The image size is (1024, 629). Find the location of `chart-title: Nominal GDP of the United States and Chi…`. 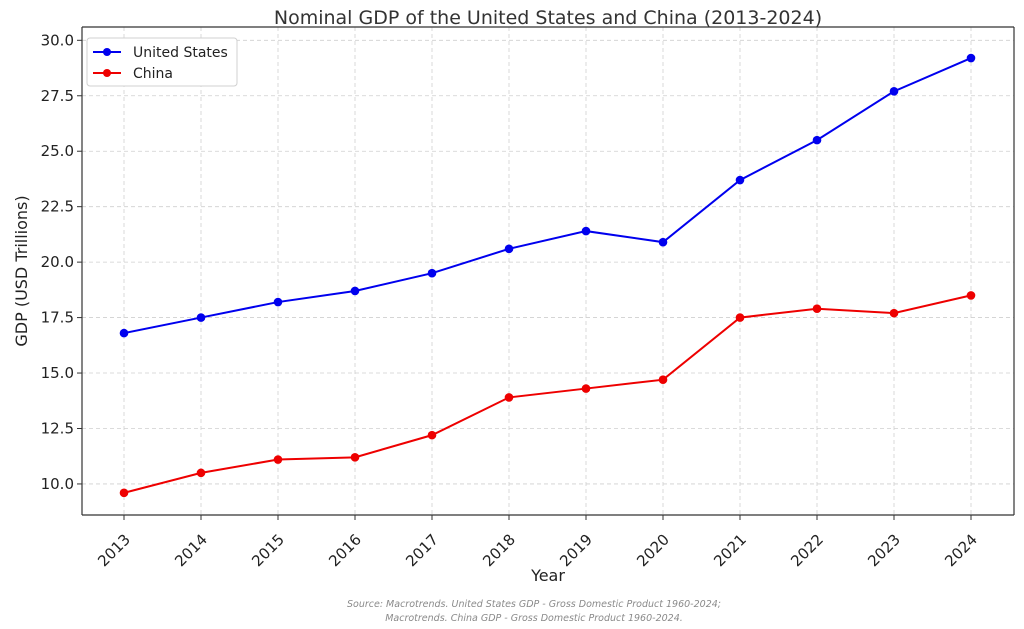

chart-title: Nominal GDP of the United States and Chi… is located at coordinates (548, 18).